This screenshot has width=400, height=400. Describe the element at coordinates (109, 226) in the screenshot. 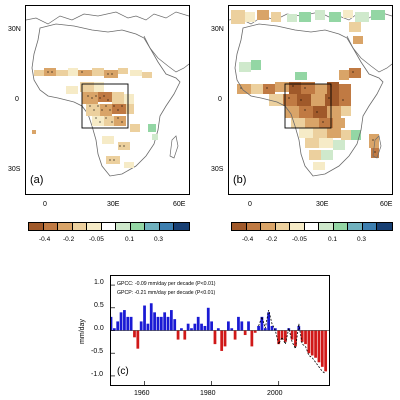

I see `colorbar-a` at that location.